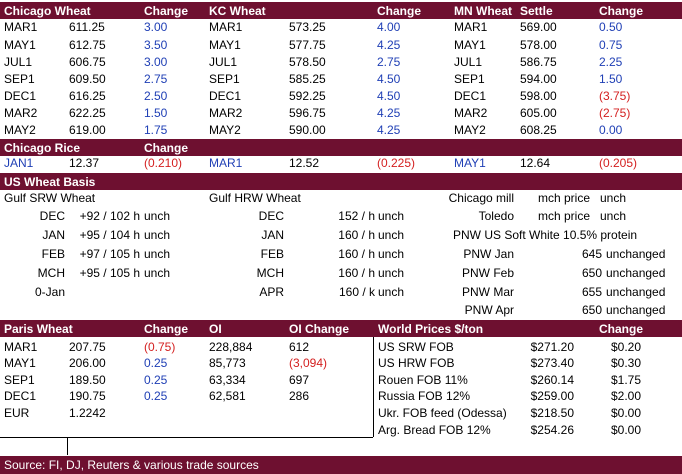 This screenshot has height=474, width=682. What do you see at coordinates (51, 273) in the screenshot?
I see `srw-month: MCH` at bounding box center [51, 273].